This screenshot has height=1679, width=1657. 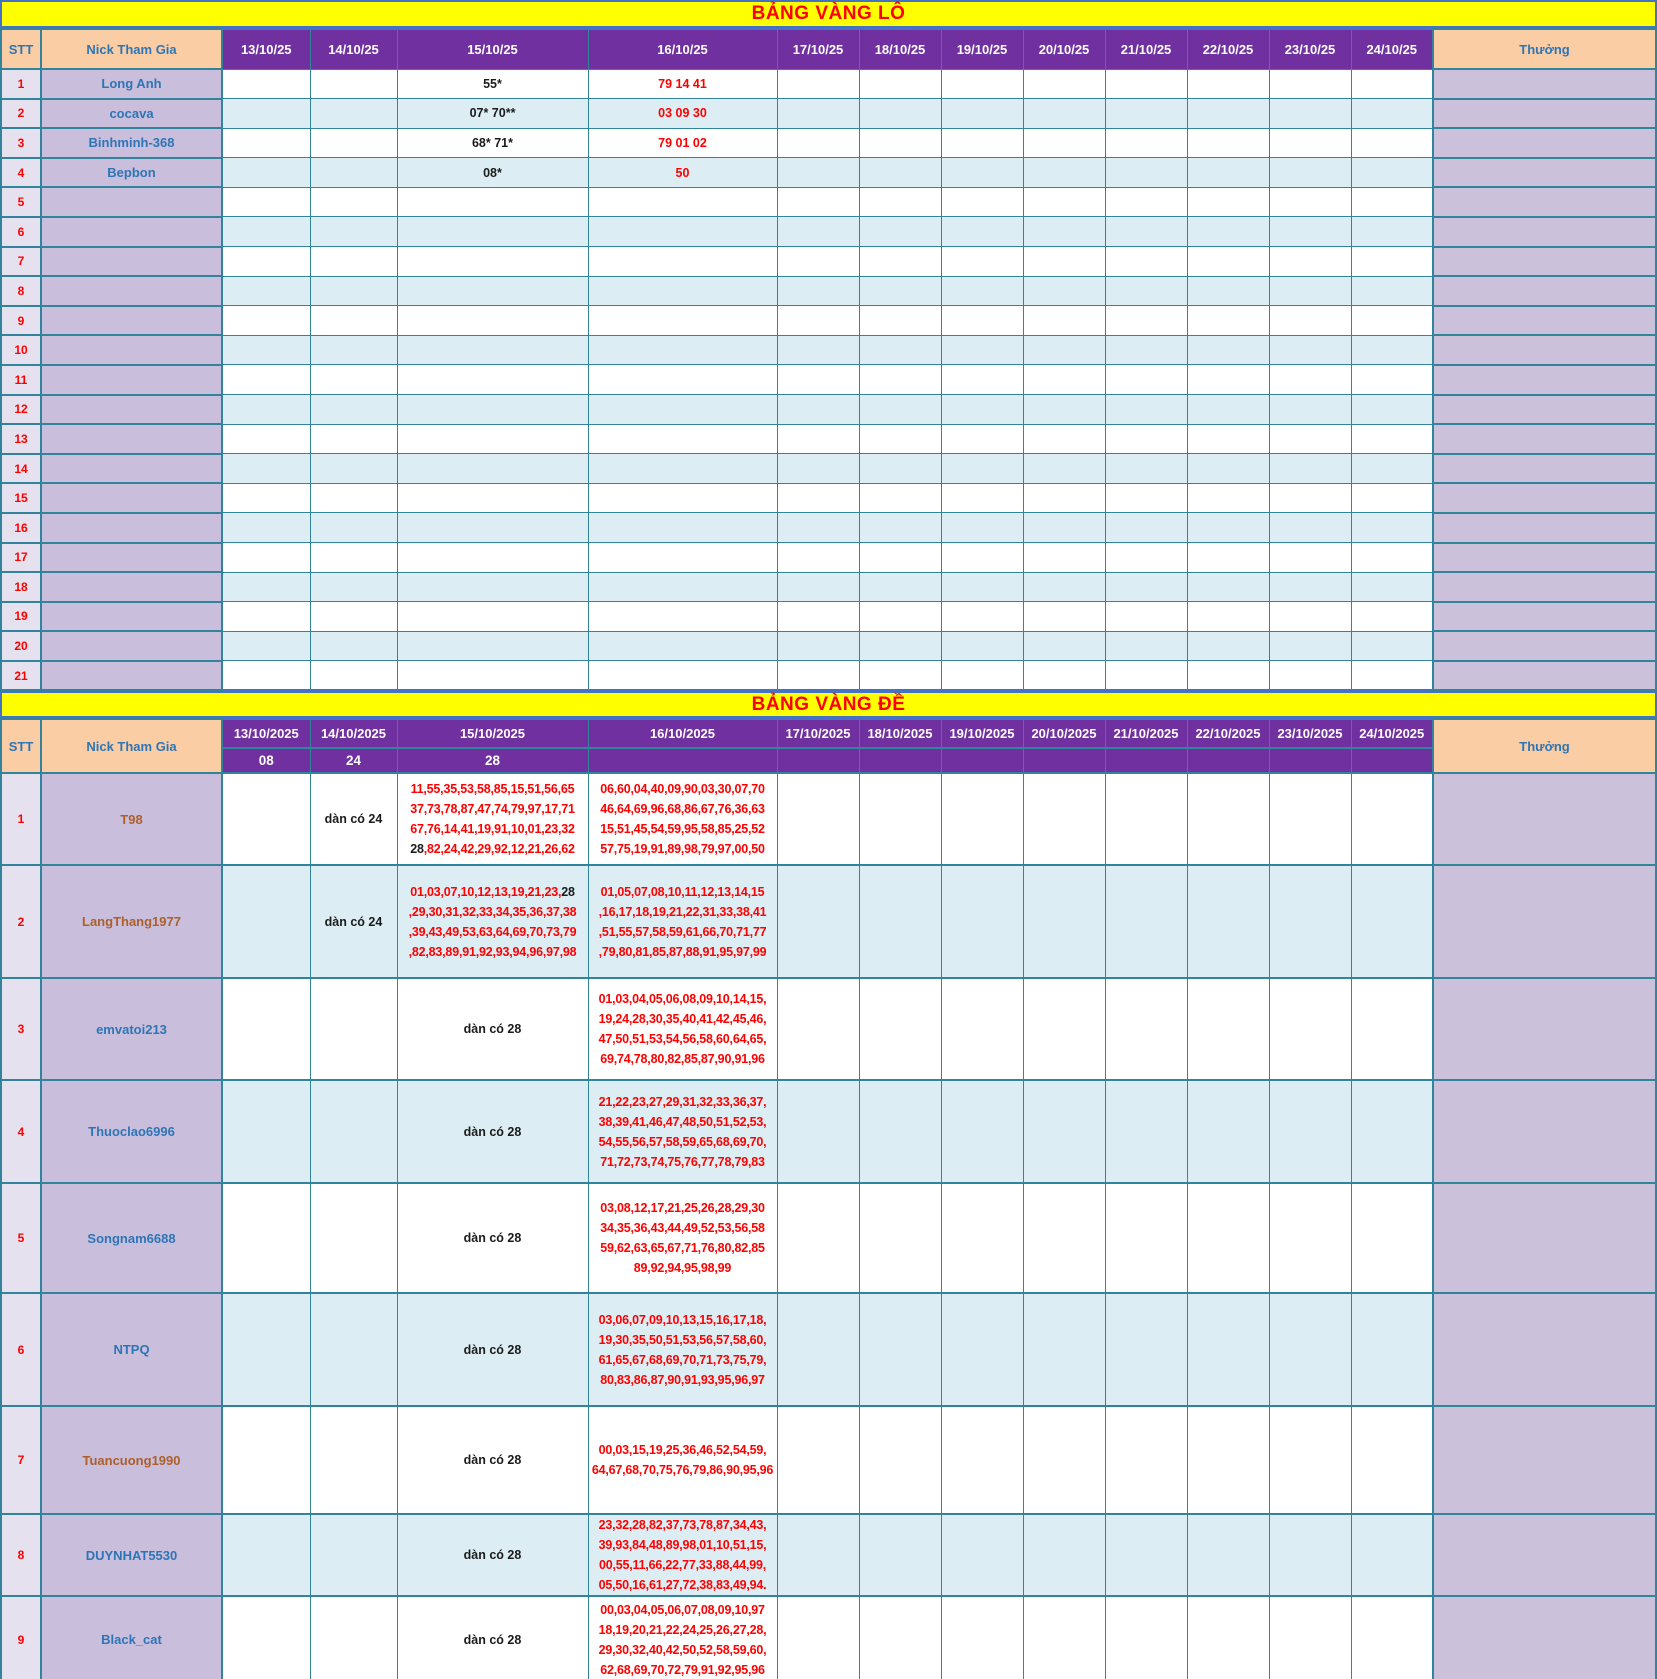 What do you see at coordinates (828, 291) in the screenshot?
I see `lo-row: 8` at bounding box center [828, 291].